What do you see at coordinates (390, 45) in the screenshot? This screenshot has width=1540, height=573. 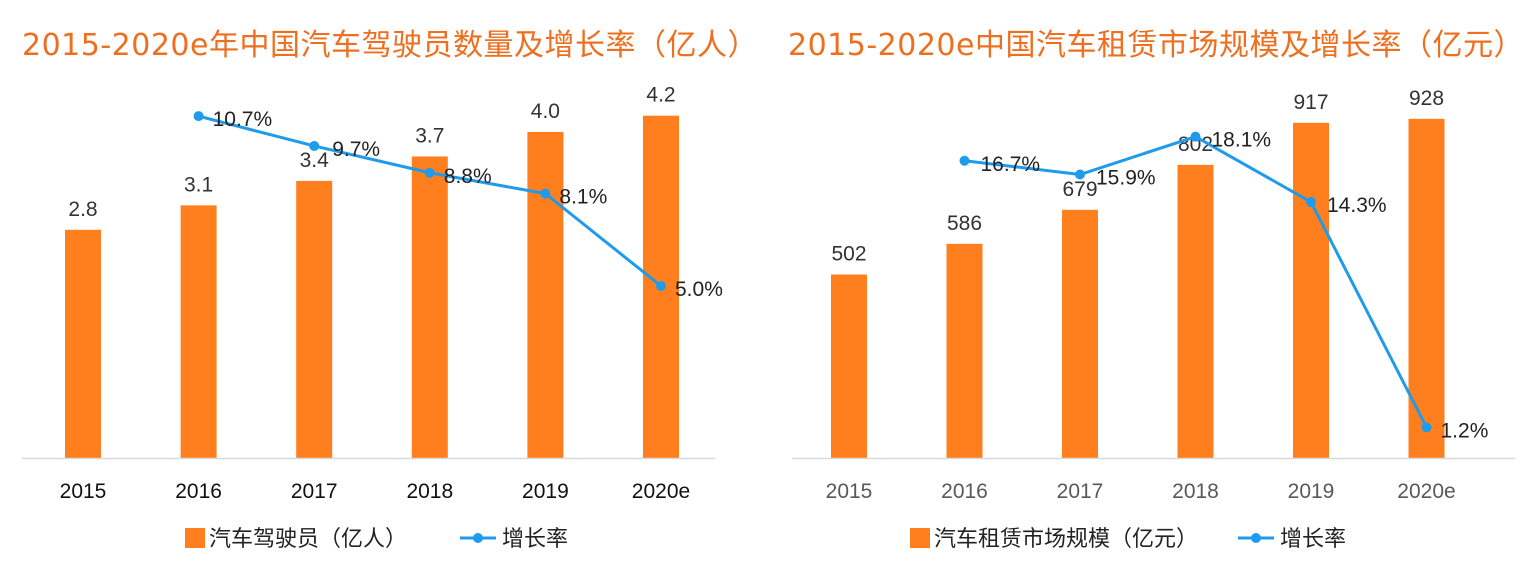 I see `chart-title: 2015-2020e年中国汽车驾驶员数量及增长率（亿人）` at bounding box center [390, 45].